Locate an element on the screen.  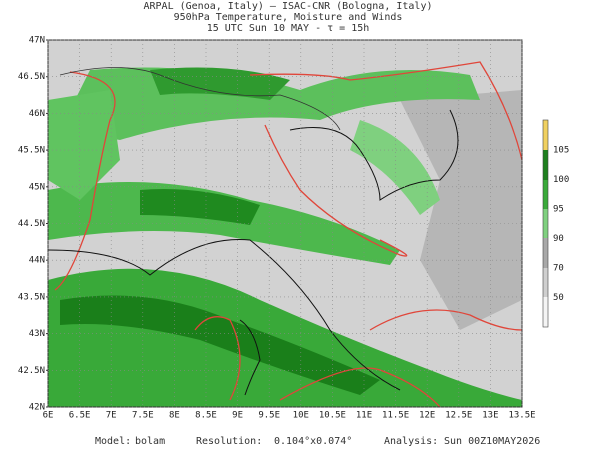
lat-label: 46.5N is located at coordinates (31, 77).